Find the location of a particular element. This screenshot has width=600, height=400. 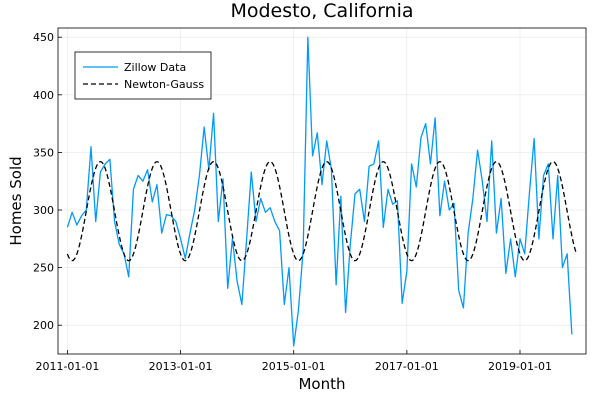

legend: Zillow Data Newton-Gauss is located at coordinates (143, 75).